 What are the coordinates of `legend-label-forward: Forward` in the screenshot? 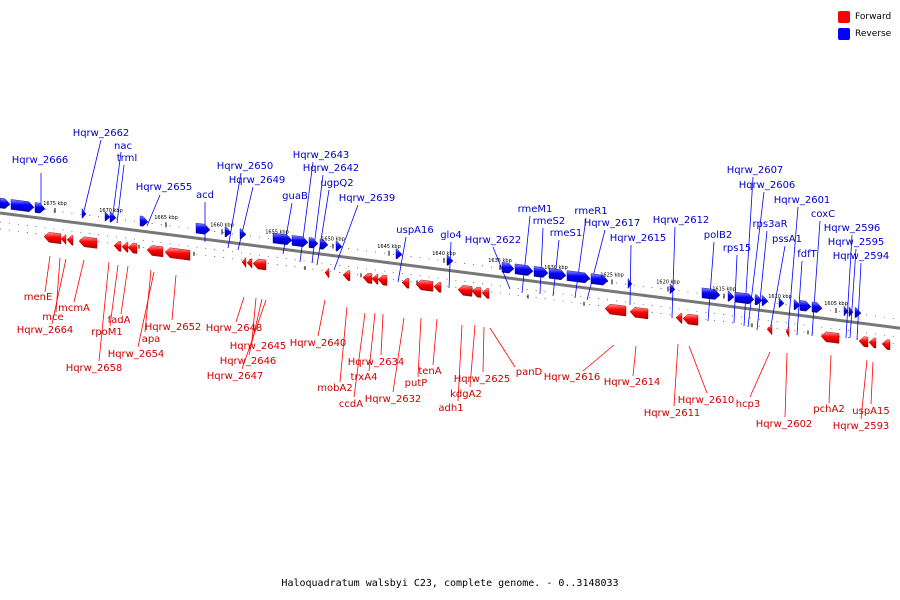 It's located at (873, 16).